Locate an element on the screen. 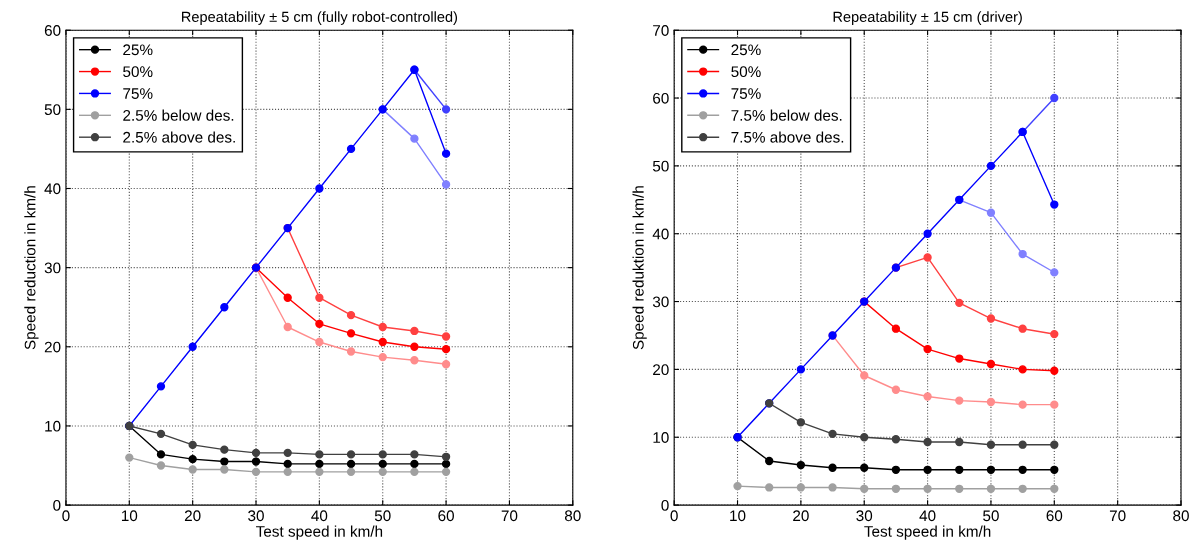 This screenshot has height=549, width=1199. x-tick-label: 10 is located at coordinates (129, 516).